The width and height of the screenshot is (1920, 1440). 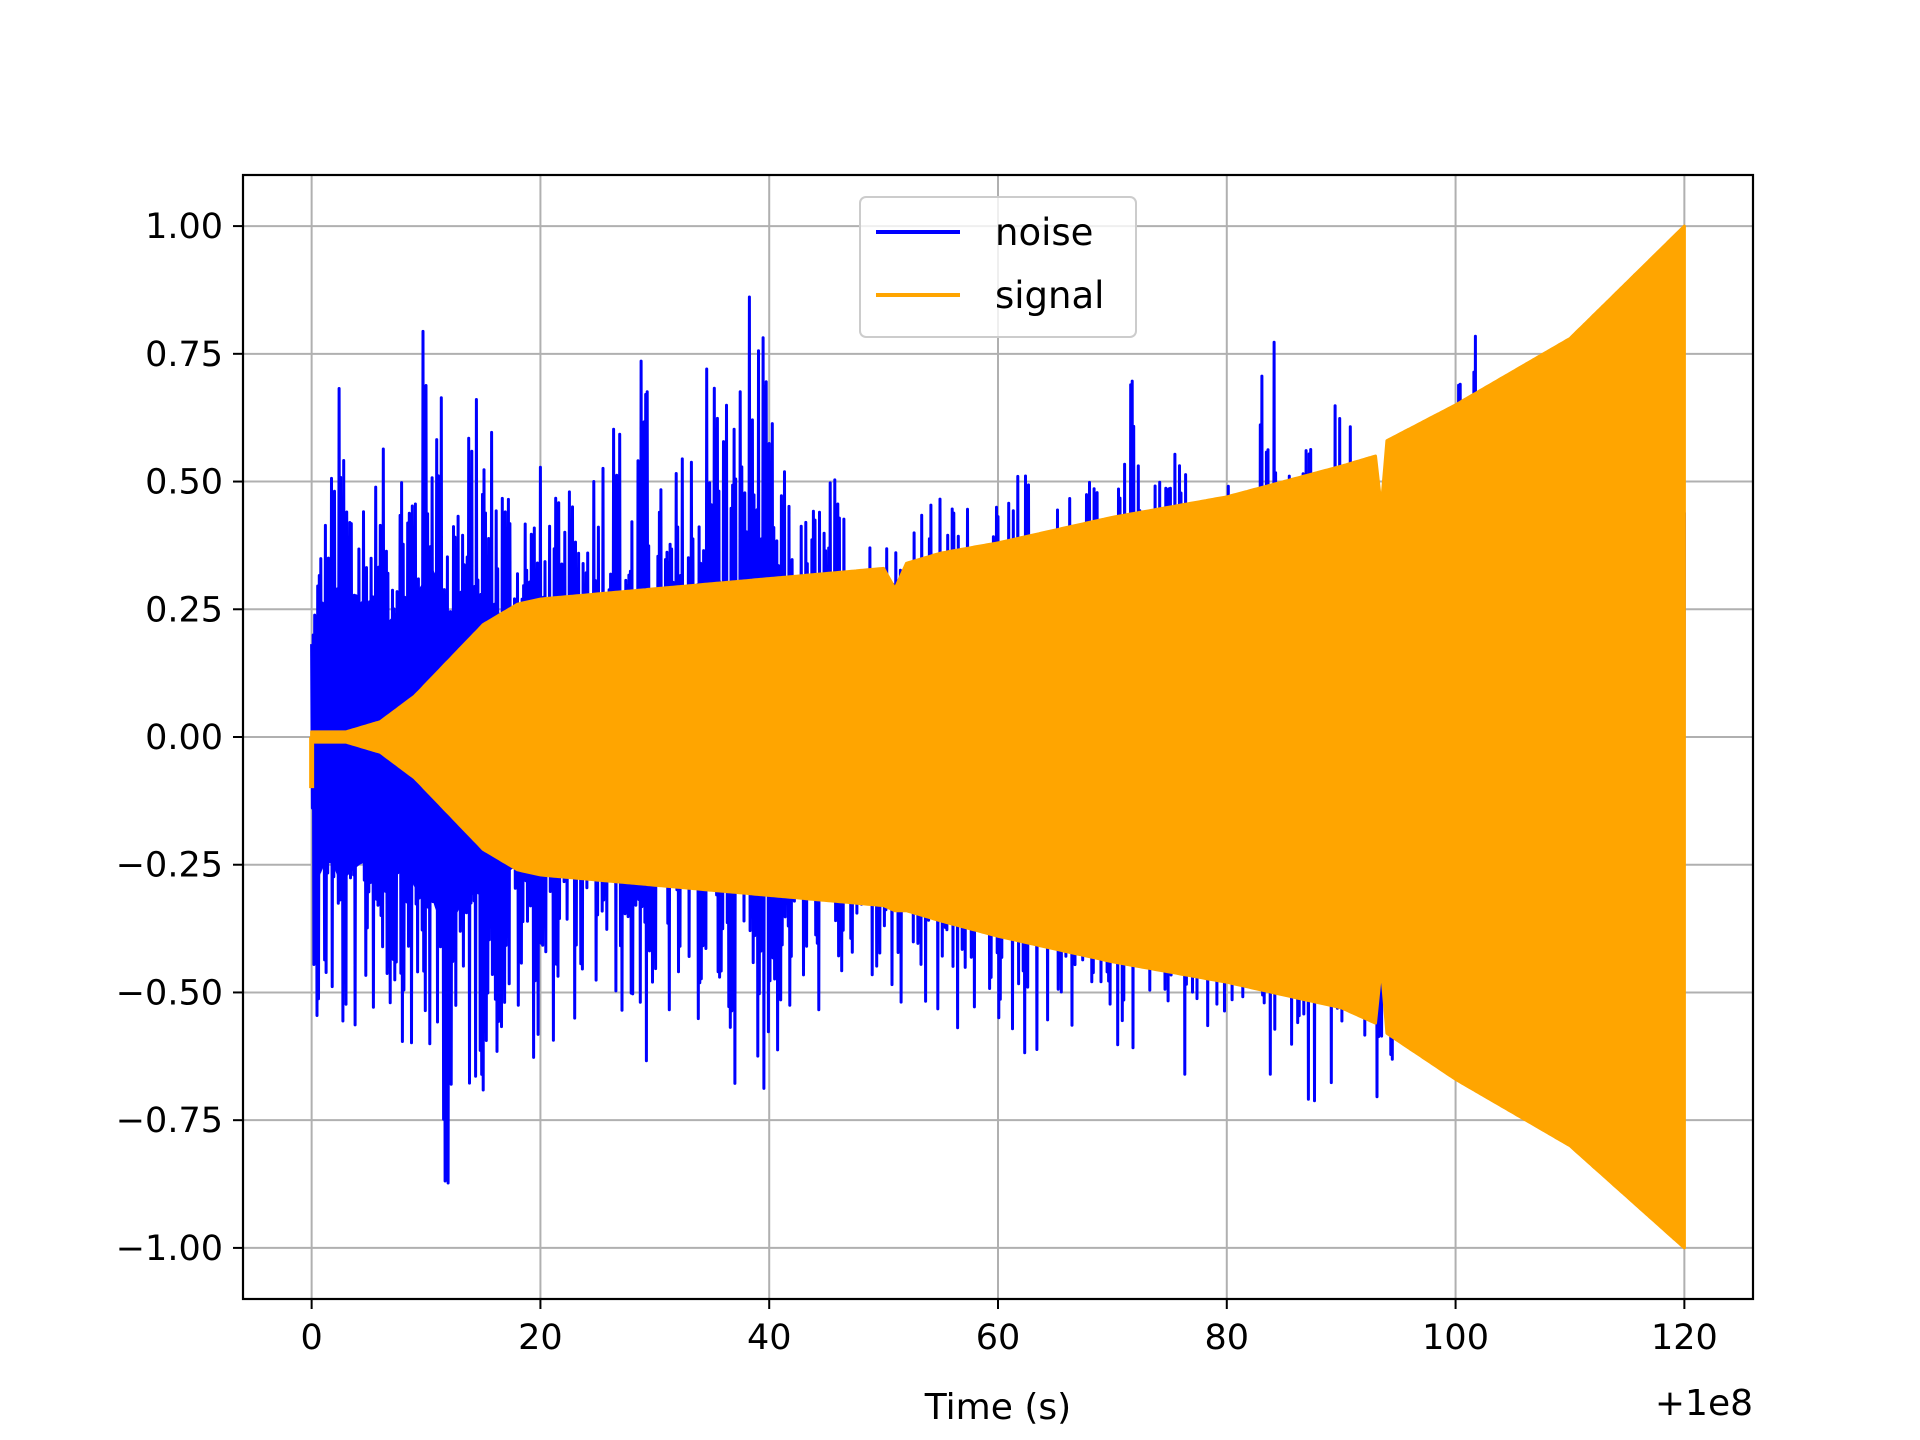 What do you see at coordinates (169, 1121) in the screenshot?
I see `y-tick-label: −0.75` at bounding box center [169, 1121].